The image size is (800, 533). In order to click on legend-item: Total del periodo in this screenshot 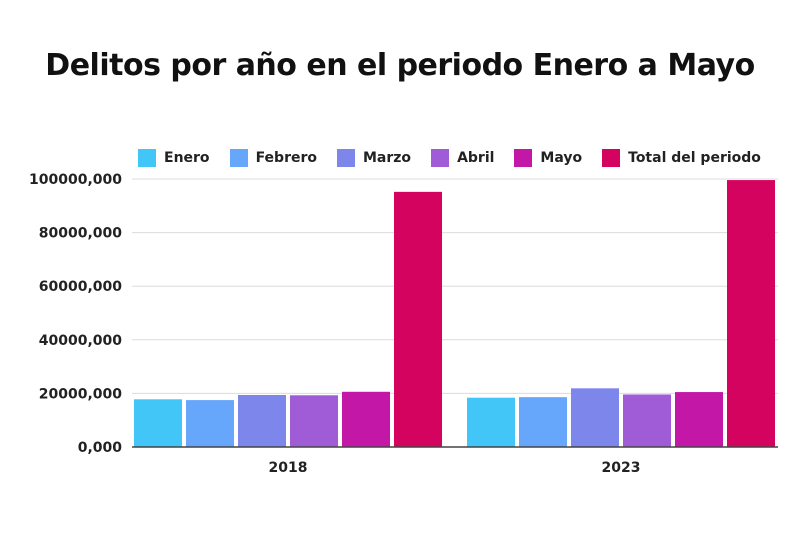, I will do `click(681, 158)`.